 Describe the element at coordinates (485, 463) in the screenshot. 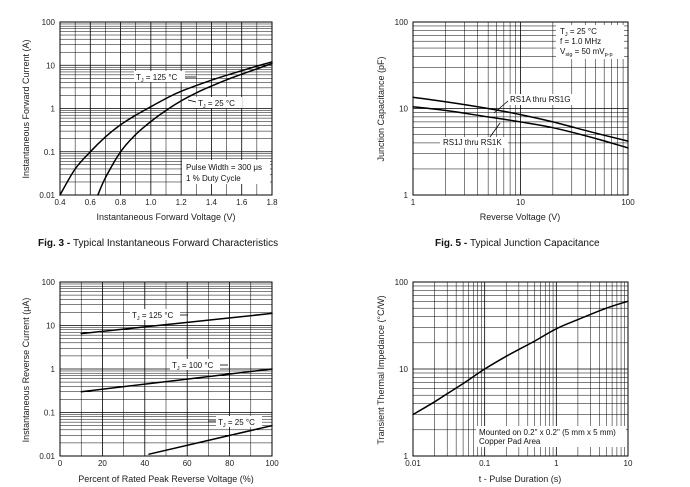

I see `chart-4-x-tick-label: 0.1` at that location.